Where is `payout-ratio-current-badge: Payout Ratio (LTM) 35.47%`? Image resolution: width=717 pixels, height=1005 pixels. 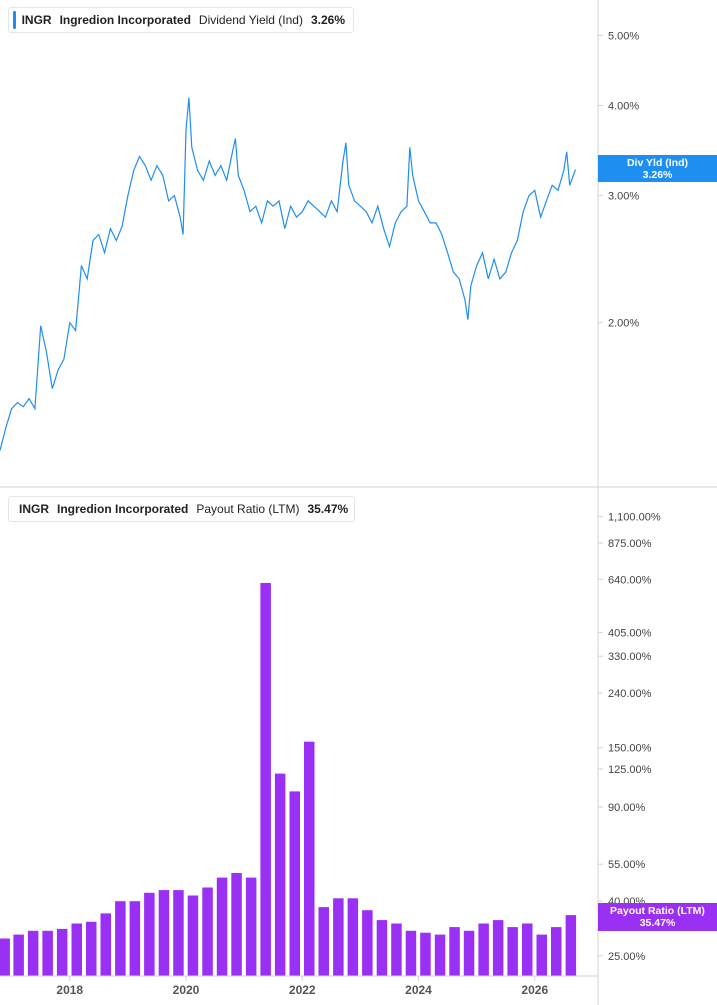
payout-ratio-current-badge: Payout Ratio (LTM) 35.47% is located at coordinates (657, 917).